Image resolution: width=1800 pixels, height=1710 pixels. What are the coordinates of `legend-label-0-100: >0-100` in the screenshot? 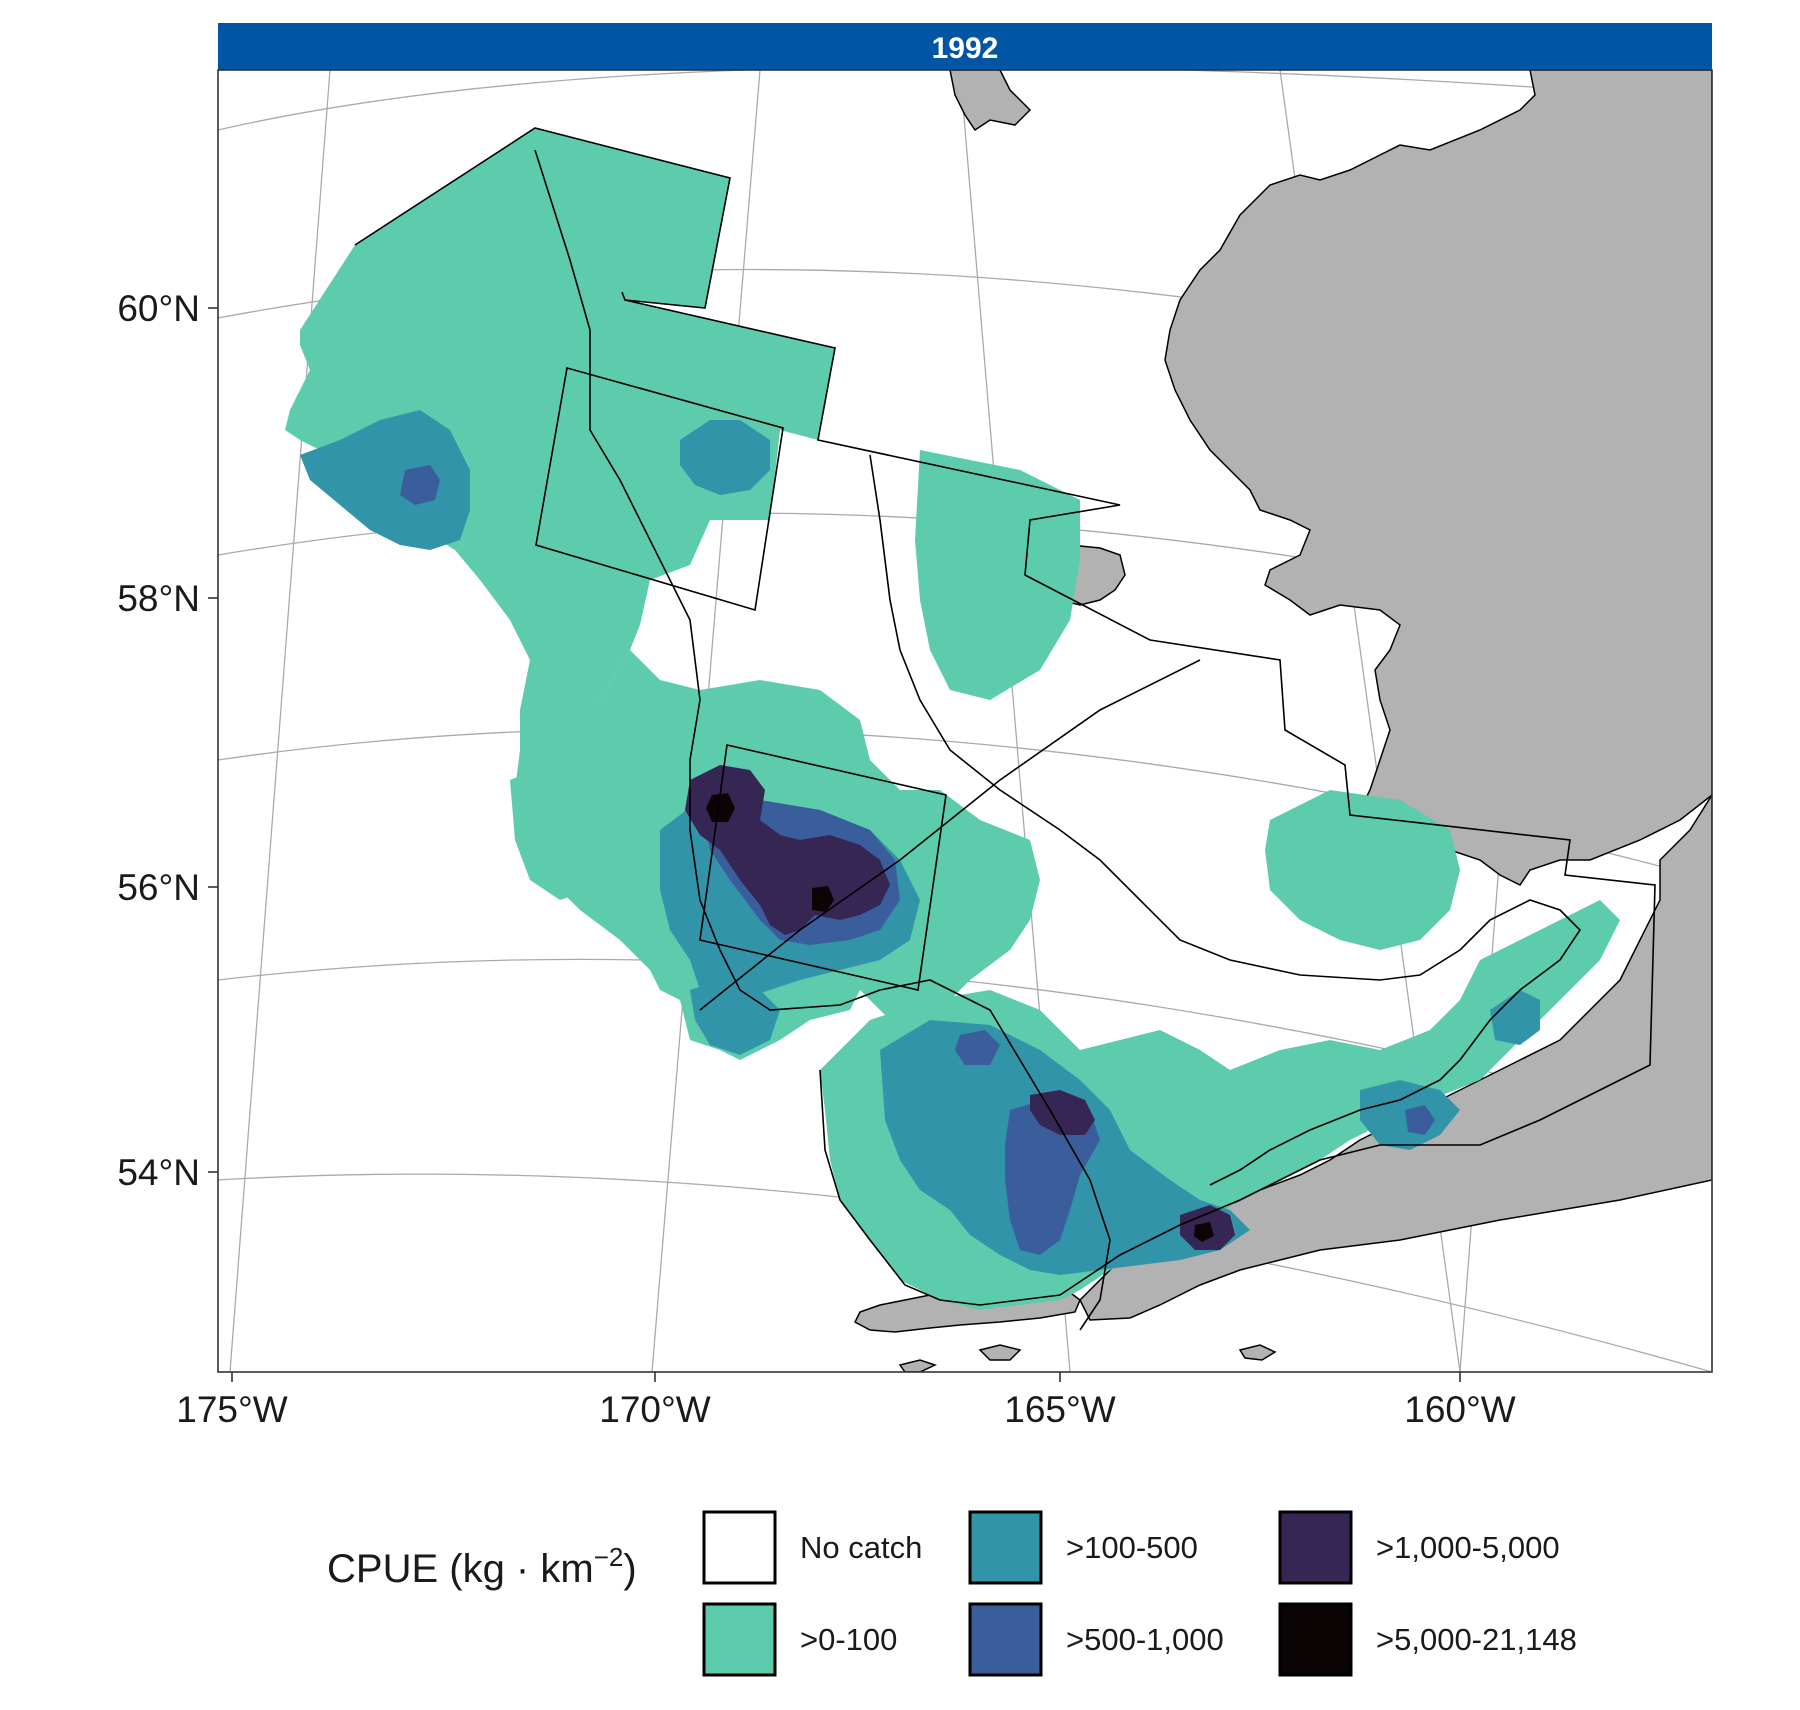 It's located at (848, 1639).